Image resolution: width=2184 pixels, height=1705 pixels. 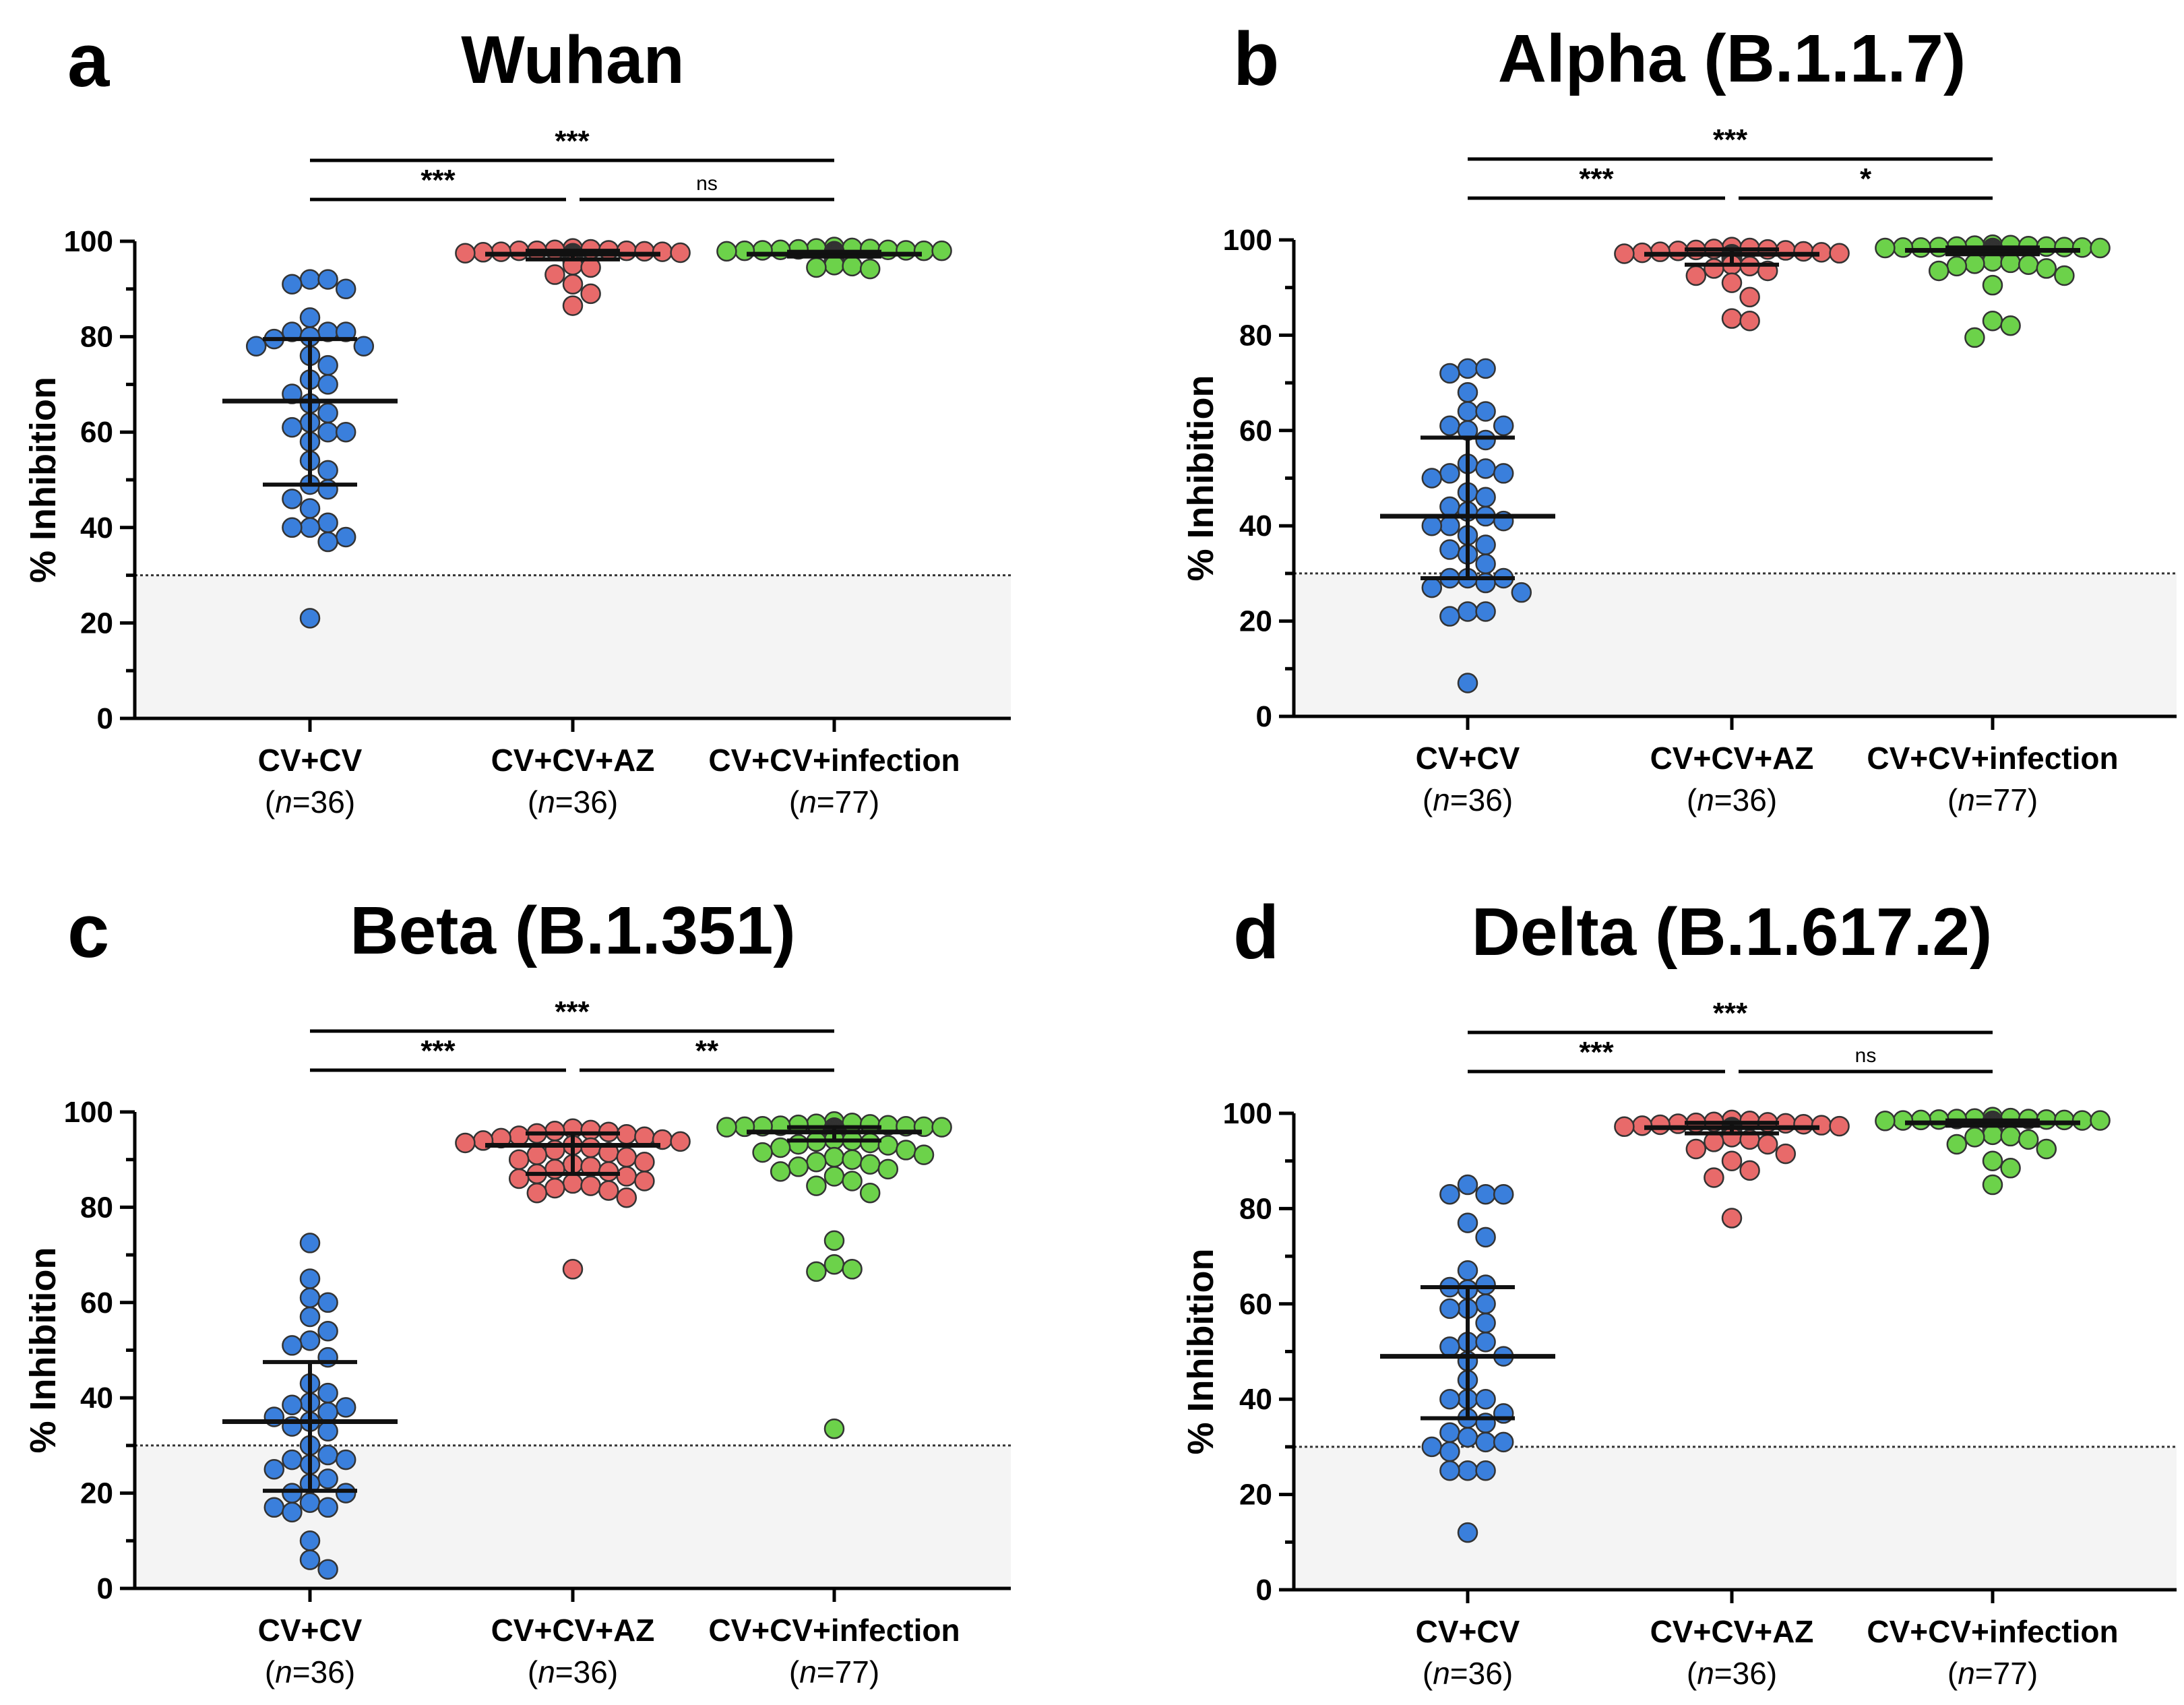 What do you see at coordinates (310, 1630) in the screenshot?
I see `x-category-label: CV+CV` at bounding box center [310, 1630].